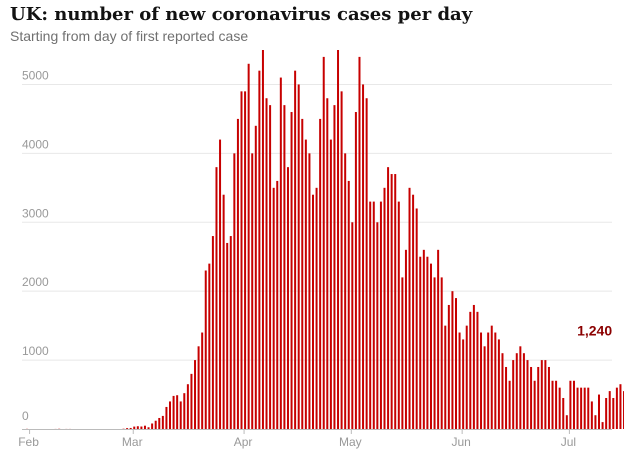  What do you see at coordinates (132, 442) in the screenshot?
I see `x-tick-label: Mar` at bounding box center [132, 442].